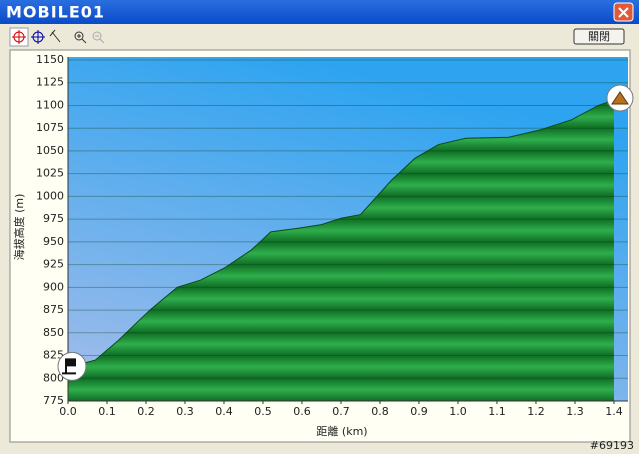 This screenshot has width=639, height=458. What do you see at coordinates (614, 411) in the screenshot?
I see `x-tick-label: 1.4` at bounding box center [614, 411].